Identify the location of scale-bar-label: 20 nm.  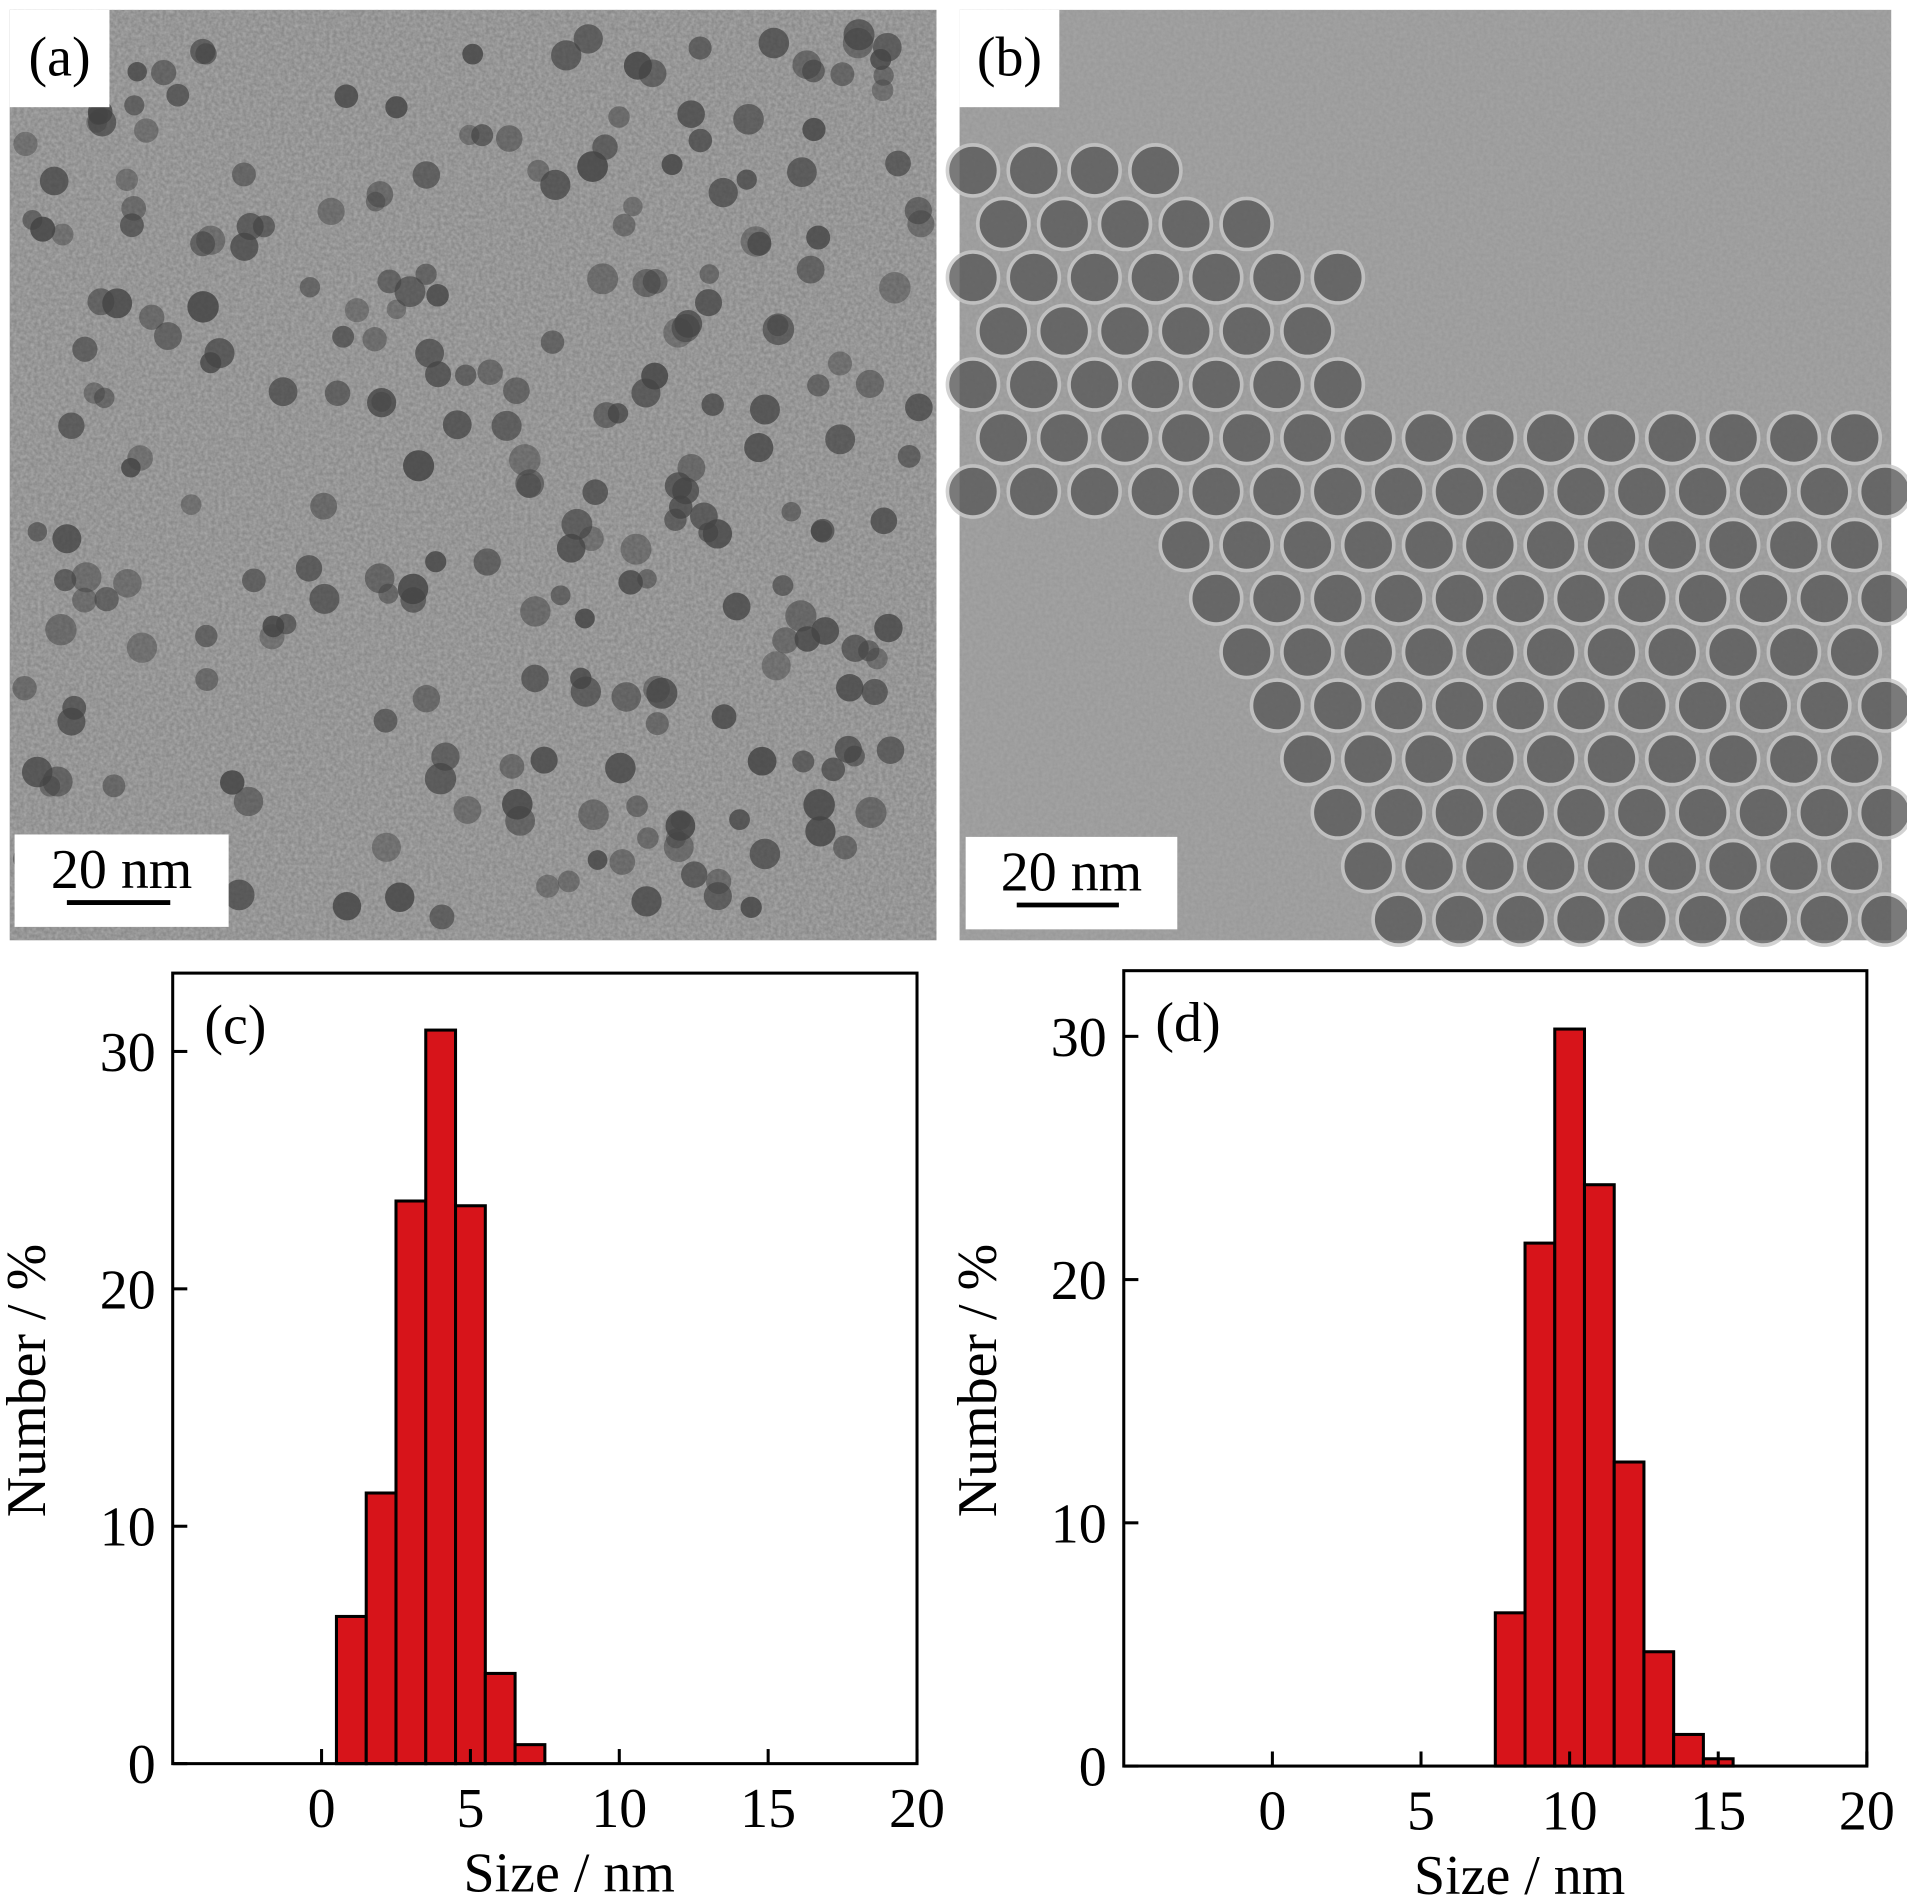
(121, 870).